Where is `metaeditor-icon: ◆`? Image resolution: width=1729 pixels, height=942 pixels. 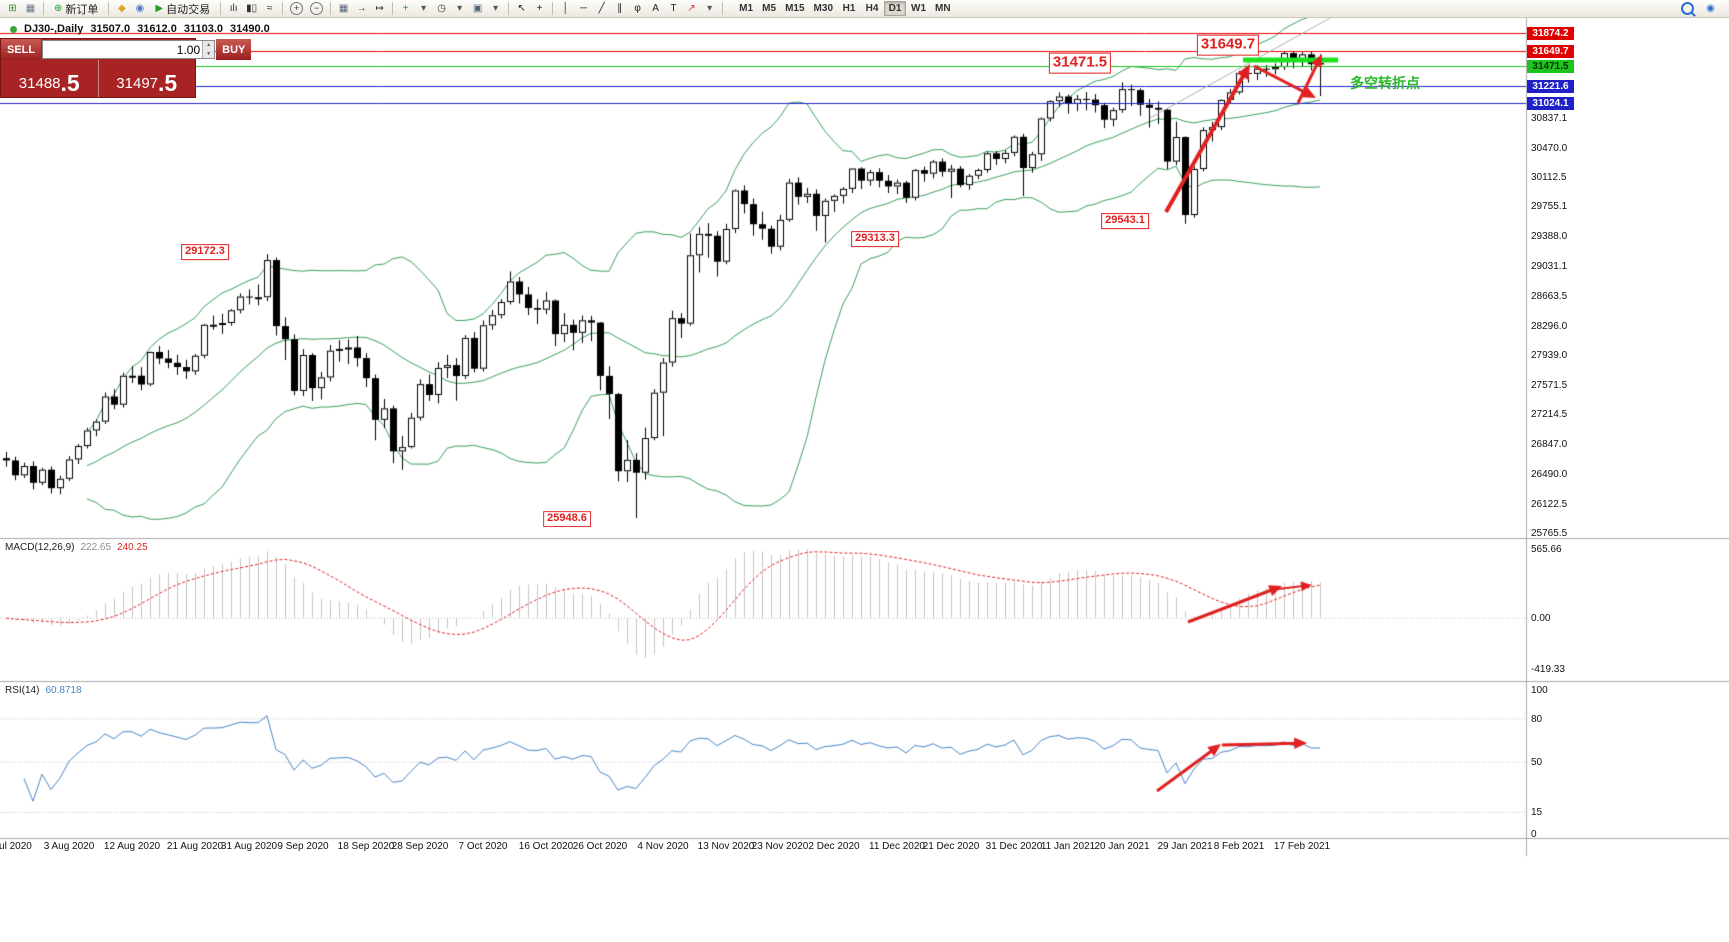 metaeditor-icon: ◆ is located at coordinates (122, 8).